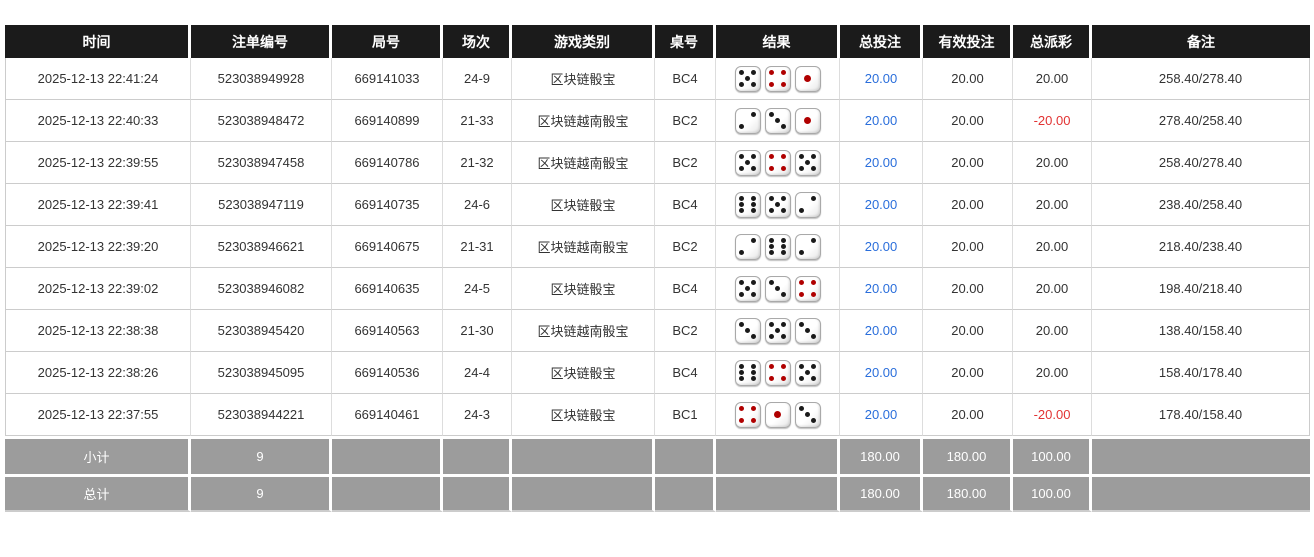 The width and height of the screenshot is (1314, 557). Describe the element at coordinates (477, 205) in the screenshot. I see `session-cell: 24-6` at that location.